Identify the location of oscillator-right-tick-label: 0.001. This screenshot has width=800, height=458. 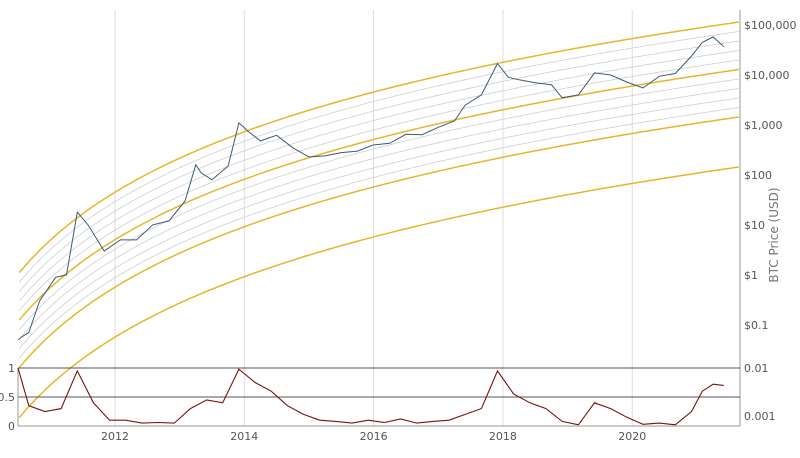
(760, 416).